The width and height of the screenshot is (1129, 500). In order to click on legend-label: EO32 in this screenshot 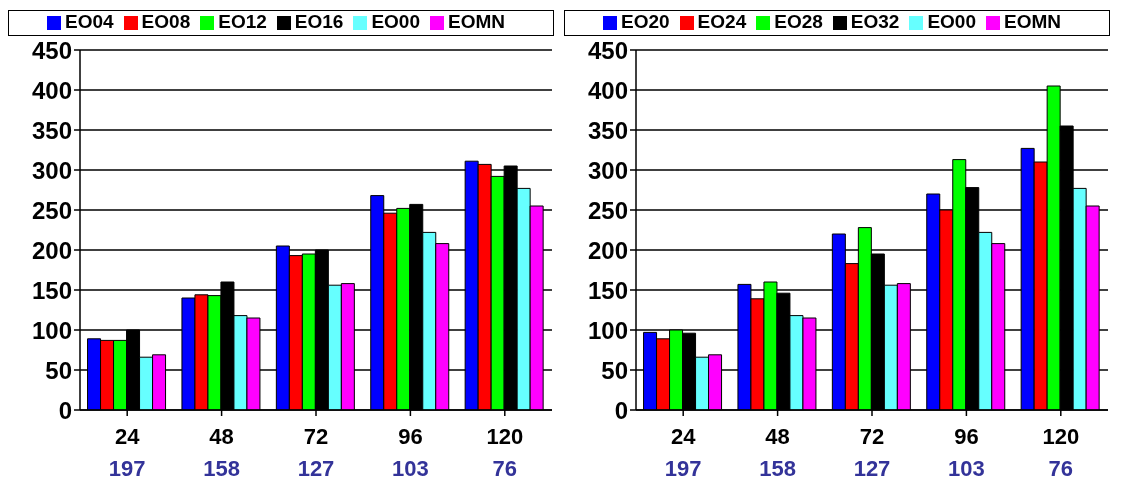, I will do `click(875, 21)`.